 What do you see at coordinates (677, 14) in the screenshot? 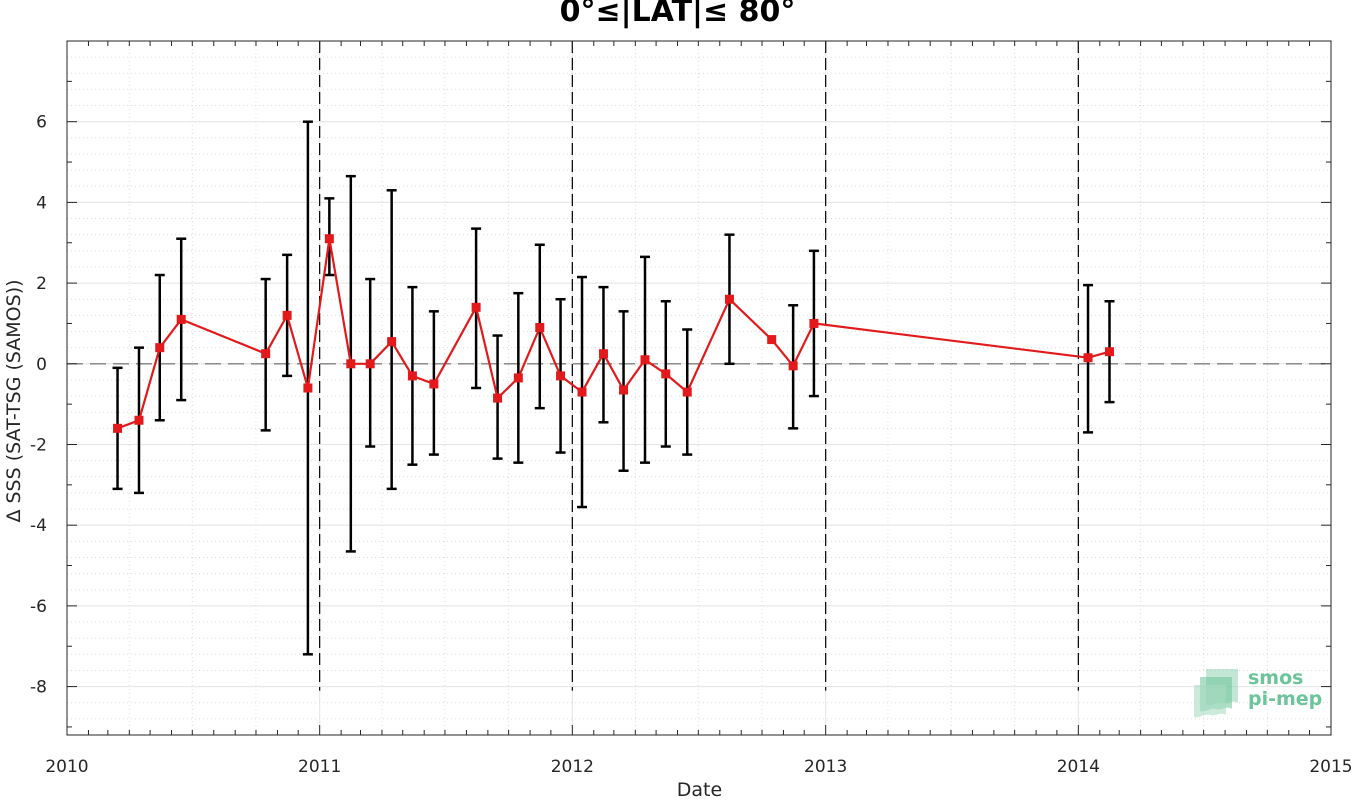
I see `chart-title: 0°≤|LAT|≤ 80°` at bounding box center [677, 14].